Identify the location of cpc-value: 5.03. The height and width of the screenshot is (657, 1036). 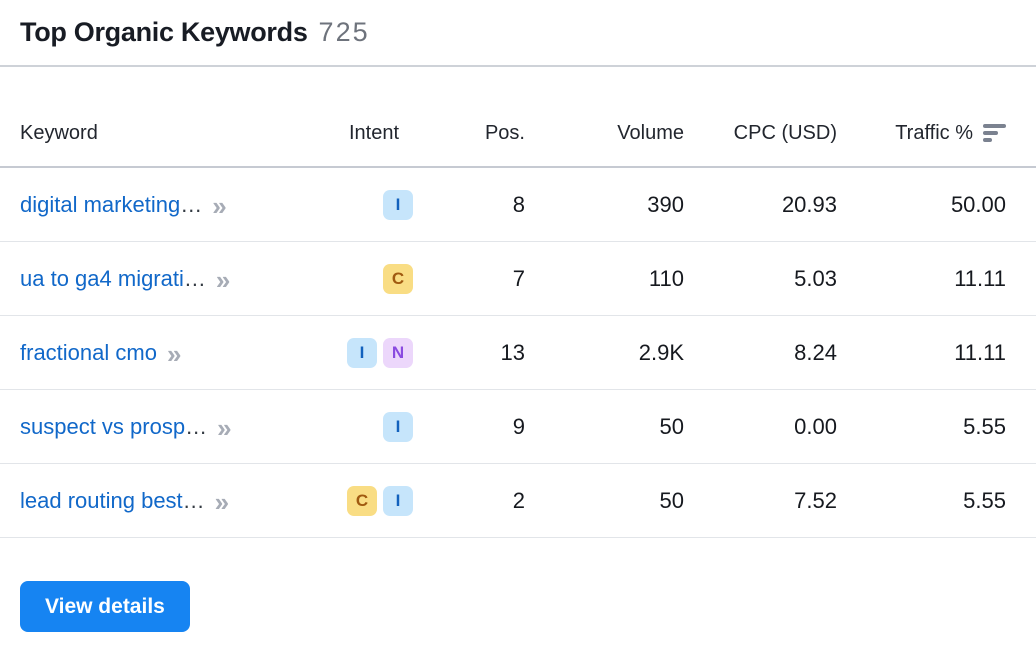
(815, 278).